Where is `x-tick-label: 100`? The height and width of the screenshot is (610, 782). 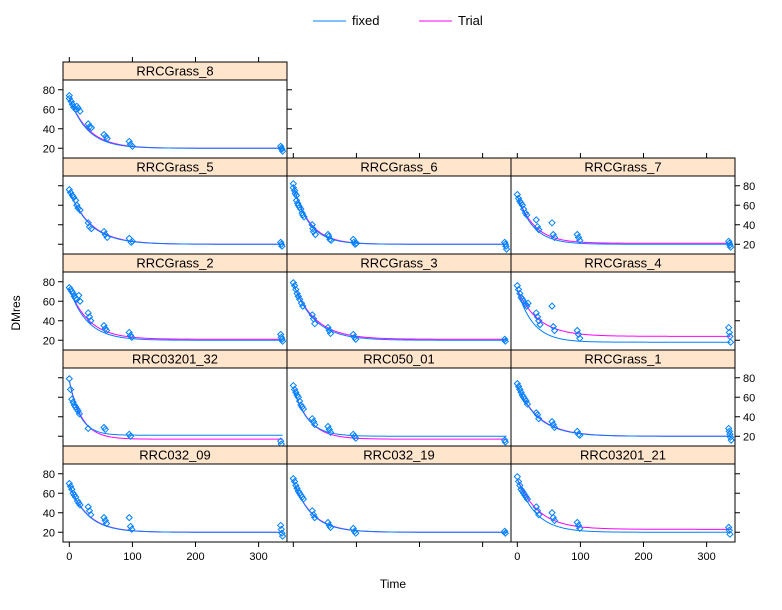
x-tick-label: 100 is located at coordinates (132, 557).